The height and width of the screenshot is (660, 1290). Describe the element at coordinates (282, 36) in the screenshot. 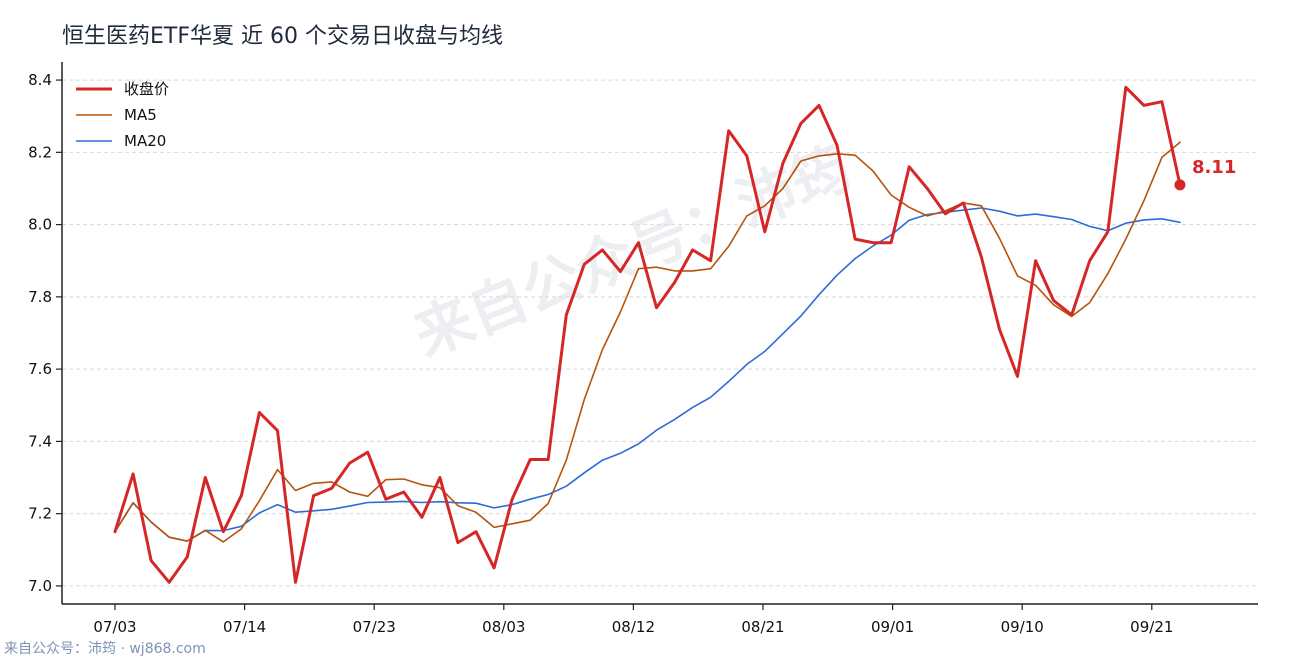

I see `chart-title: 恒生医药ETF华夏 近 60 个交易日收盘与均线` at that location.